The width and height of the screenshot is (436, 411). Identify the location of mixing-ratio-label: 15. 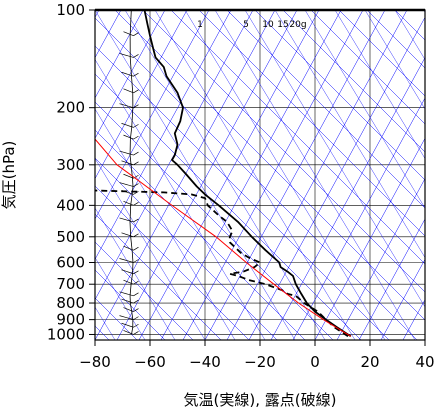
(282, 25).